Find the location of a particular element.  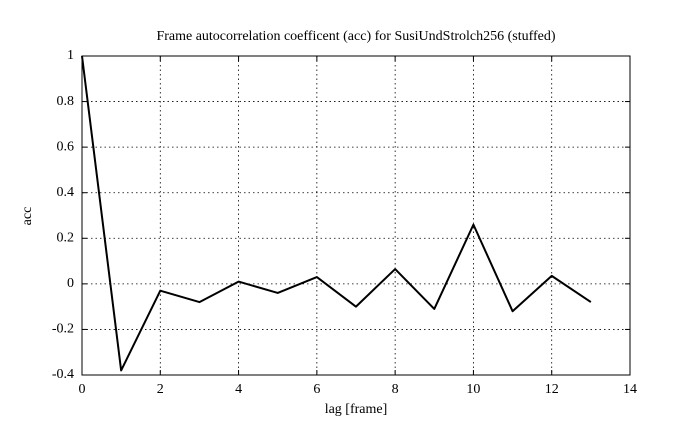

x-tick-label: 10 is located at coordinates (473, 389).